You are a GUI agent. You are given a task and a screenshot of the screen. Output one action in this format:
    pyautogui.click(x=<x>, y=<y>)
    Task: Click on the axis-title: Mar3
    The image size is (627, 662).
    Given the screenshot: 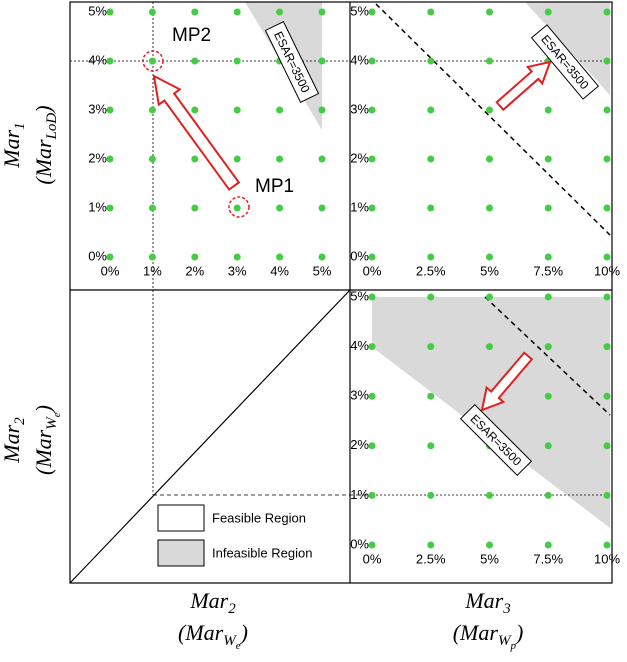 What is the action you would take?
    pyautogui.click(x=487, y=602)
    